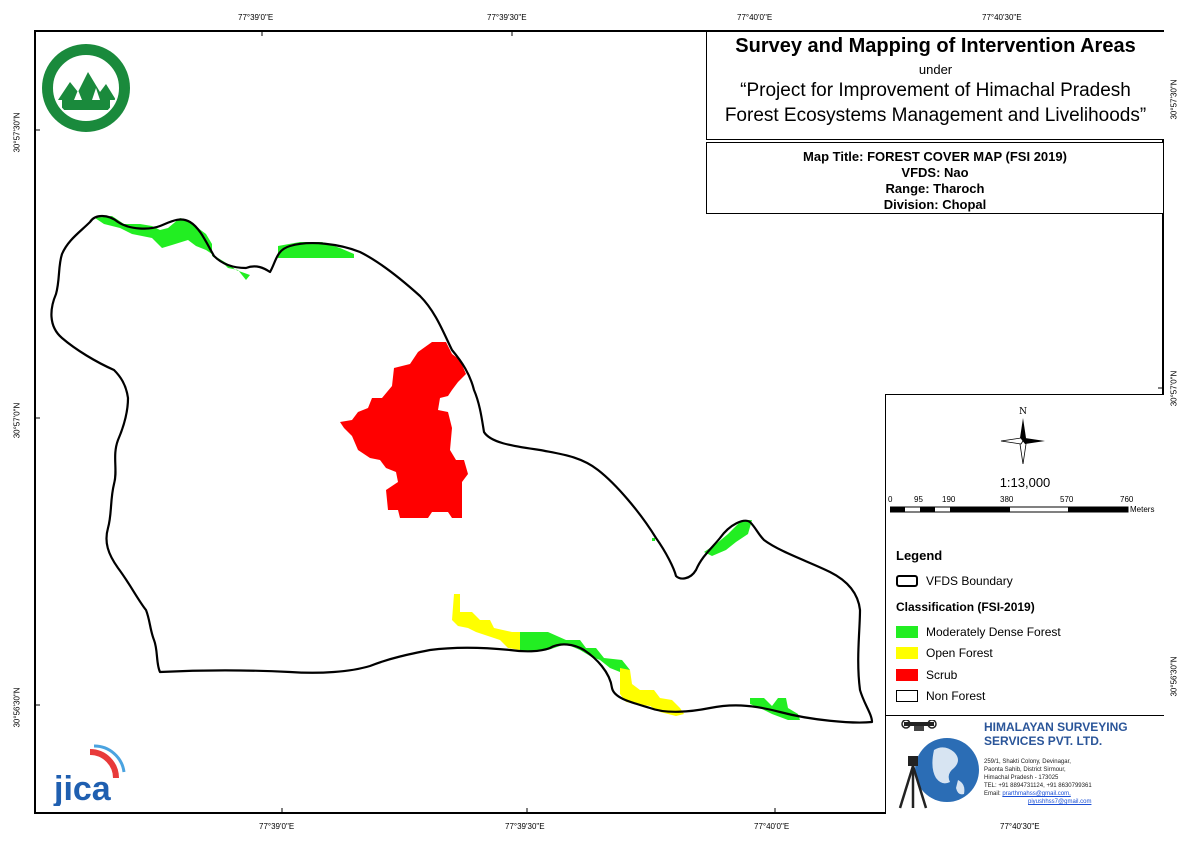 The width and height of the screenshot is (1200, 848). What do you see at coordinates (772, 826) in the screenshot?
I see `bottom-coord-label: 77°40'0"E` at bounding box center [772, 826].